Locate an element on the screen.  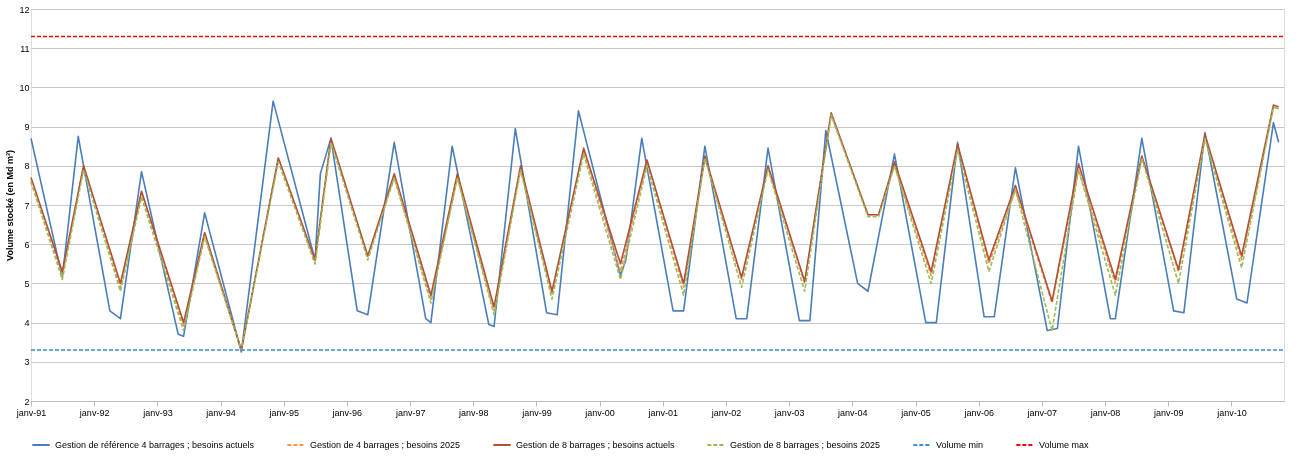
y-tick-label: 5 is located at coordinates (27, 283).